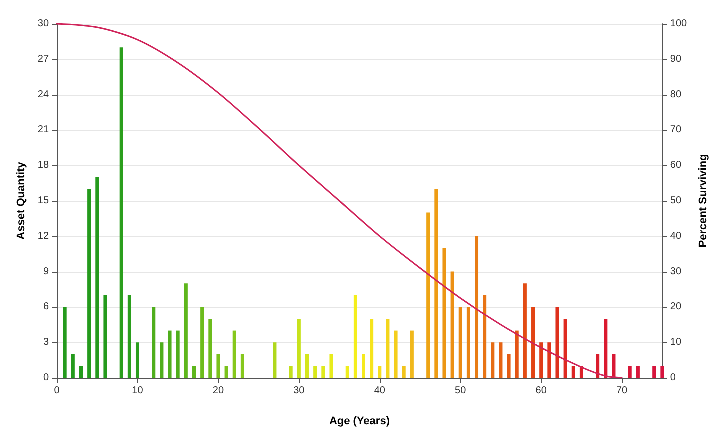 This screenshot has height=440, width=725. What do you see at coordinates (676, 342) in the screenshot?
I see `y2-tick-label: 10` at bounding box center [676, 342].